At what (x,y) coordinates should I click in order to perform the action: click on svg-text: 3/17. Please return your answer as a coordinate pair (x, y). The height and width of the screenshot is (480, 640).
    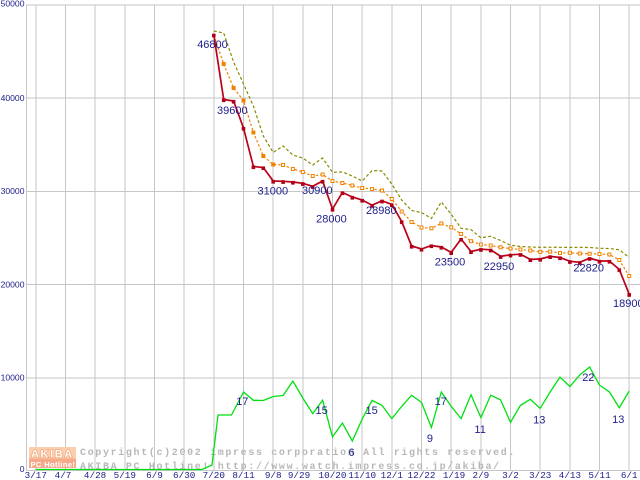
    Looking at the image, I should click on (36, 475).